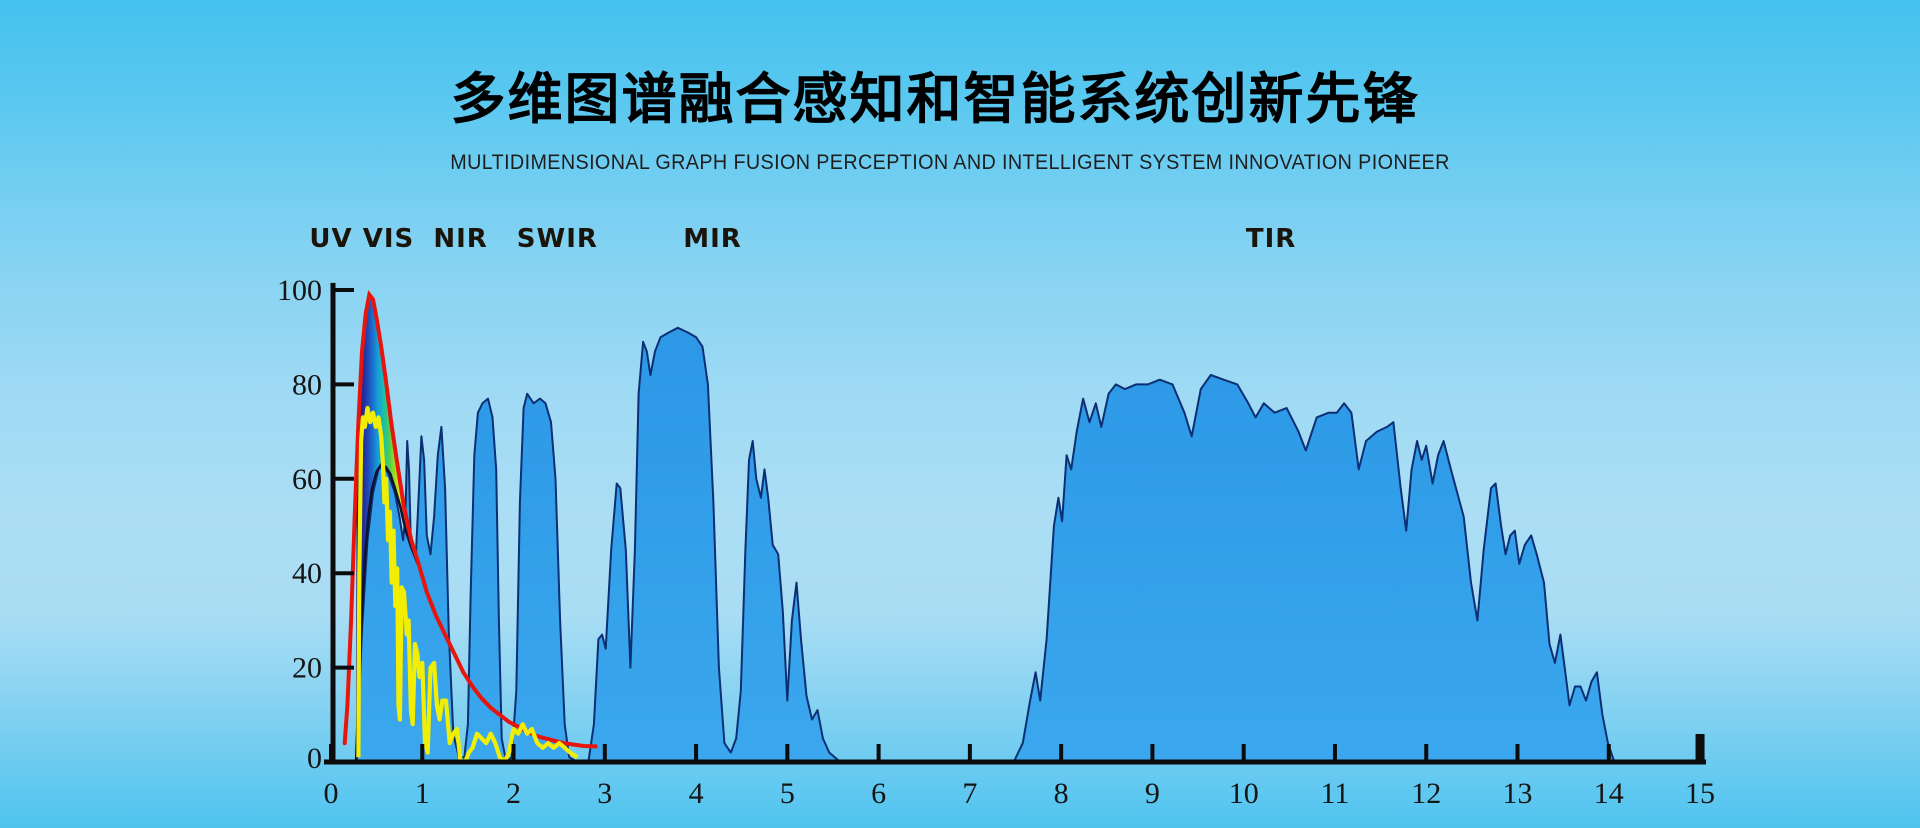  Describe the element at coordinates (557, 239) in the screenshot. I see `band-label-swir: SWIR` at that location.